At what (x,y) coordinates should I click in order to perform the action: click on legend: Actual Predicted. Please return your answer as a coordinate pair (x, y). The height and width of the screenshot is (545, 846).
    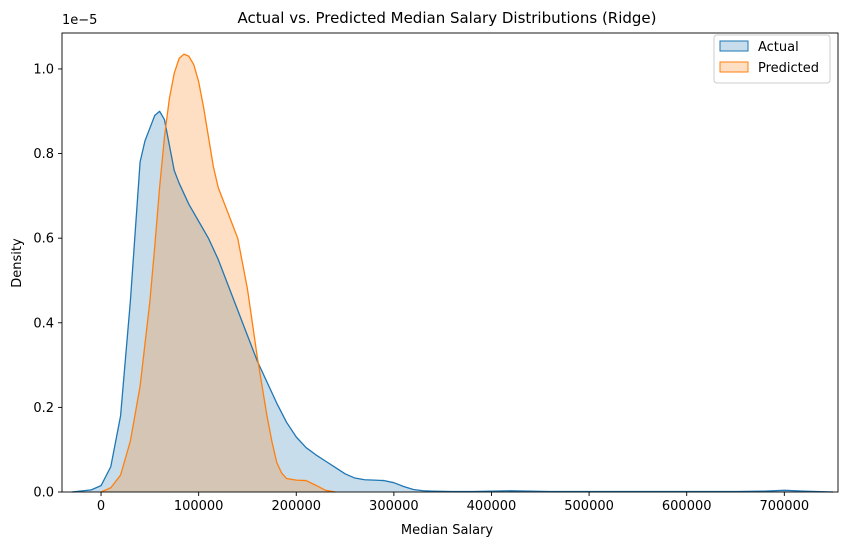
    Looking at the image, I should click on (772, 59).